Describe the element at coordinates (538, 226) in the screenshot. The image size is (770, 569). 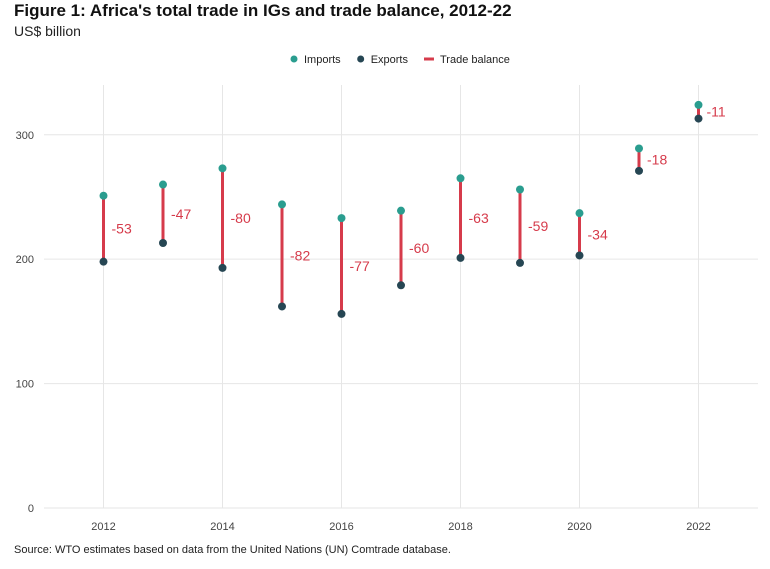
I see `trade-balance-label: -59` at that location.